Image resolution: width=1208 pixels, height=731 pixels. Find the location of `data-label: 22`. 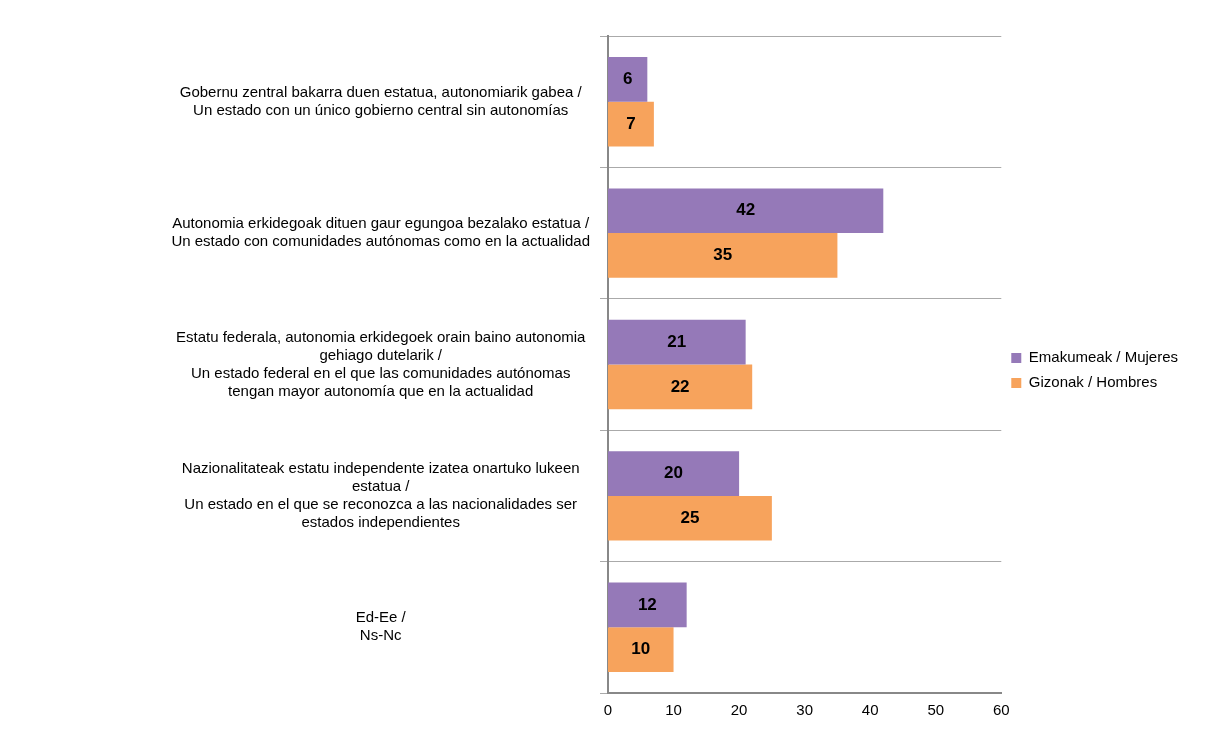

data-label: 22 is located at coordinates (680, 386).